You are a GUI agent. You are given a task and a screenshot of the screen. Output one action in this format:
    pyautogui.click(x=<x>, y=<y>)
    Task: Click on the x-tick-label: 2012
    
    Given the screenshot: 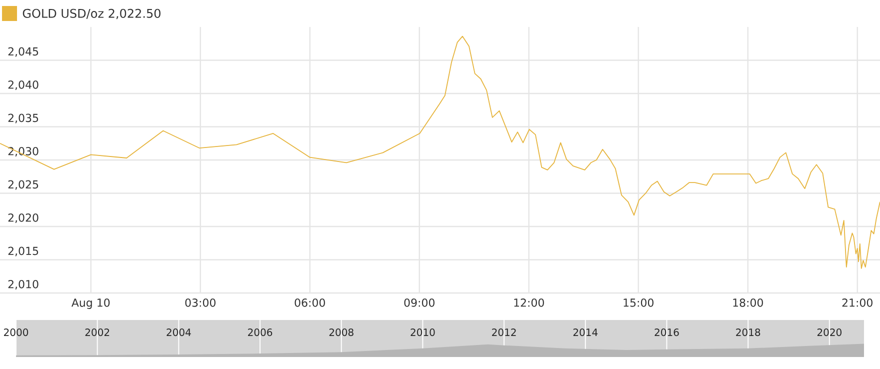 What is the action you would take?
    pyautogui.click(x=504, y=332)
    